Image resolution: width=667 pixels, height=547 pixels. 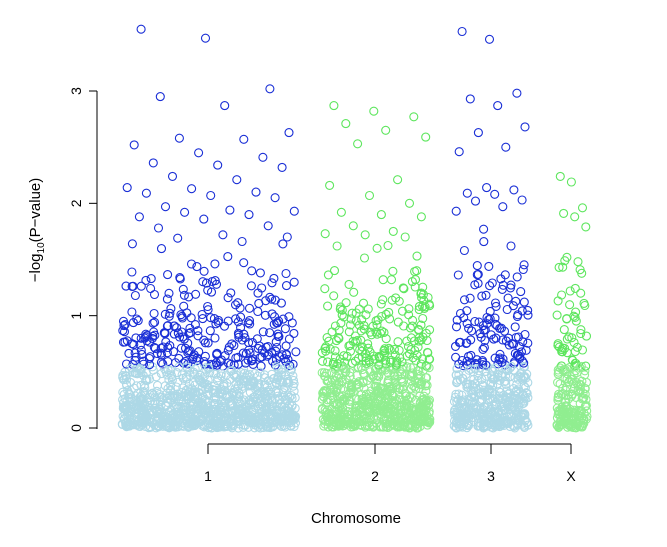 What do you see at coordinates (564, 213) in the screenshot?
I see `data-point-chr-x-peak` at bounding box center [564, 213].